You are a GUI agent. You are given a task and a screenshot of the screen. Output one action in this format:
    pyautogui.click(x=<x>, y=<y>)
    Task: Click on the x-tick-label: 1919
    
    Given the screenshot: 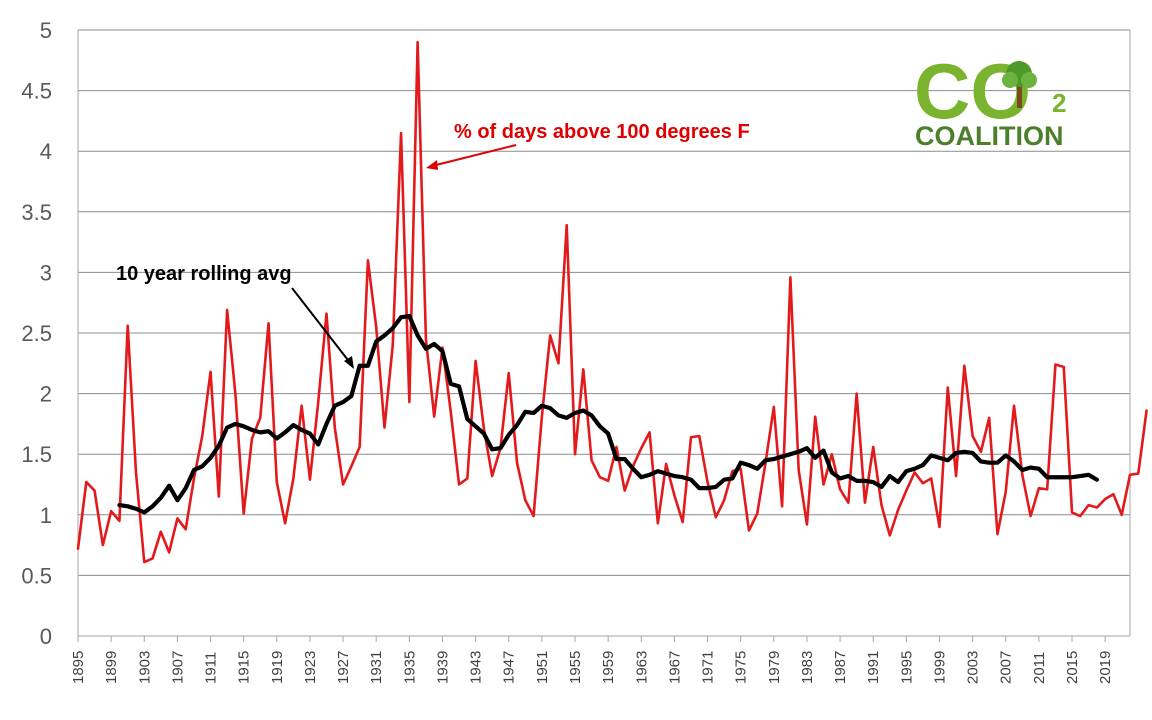 What is the action you would take?
    pyautogui.click(x=277, y=667)
    